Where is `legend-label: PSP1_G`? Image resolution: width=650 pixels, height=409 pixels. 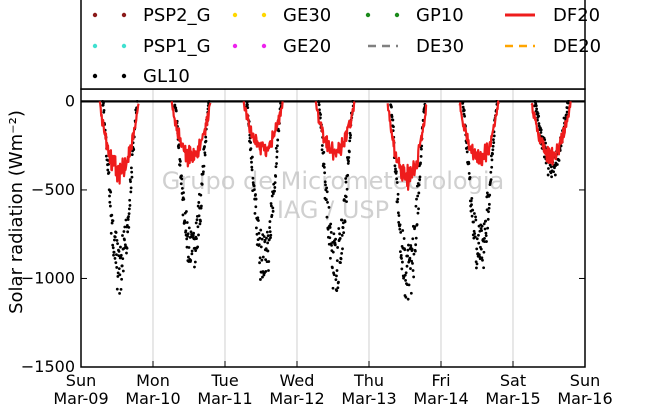
legend-label: PSP1_G is located at coordinates (177, 46).